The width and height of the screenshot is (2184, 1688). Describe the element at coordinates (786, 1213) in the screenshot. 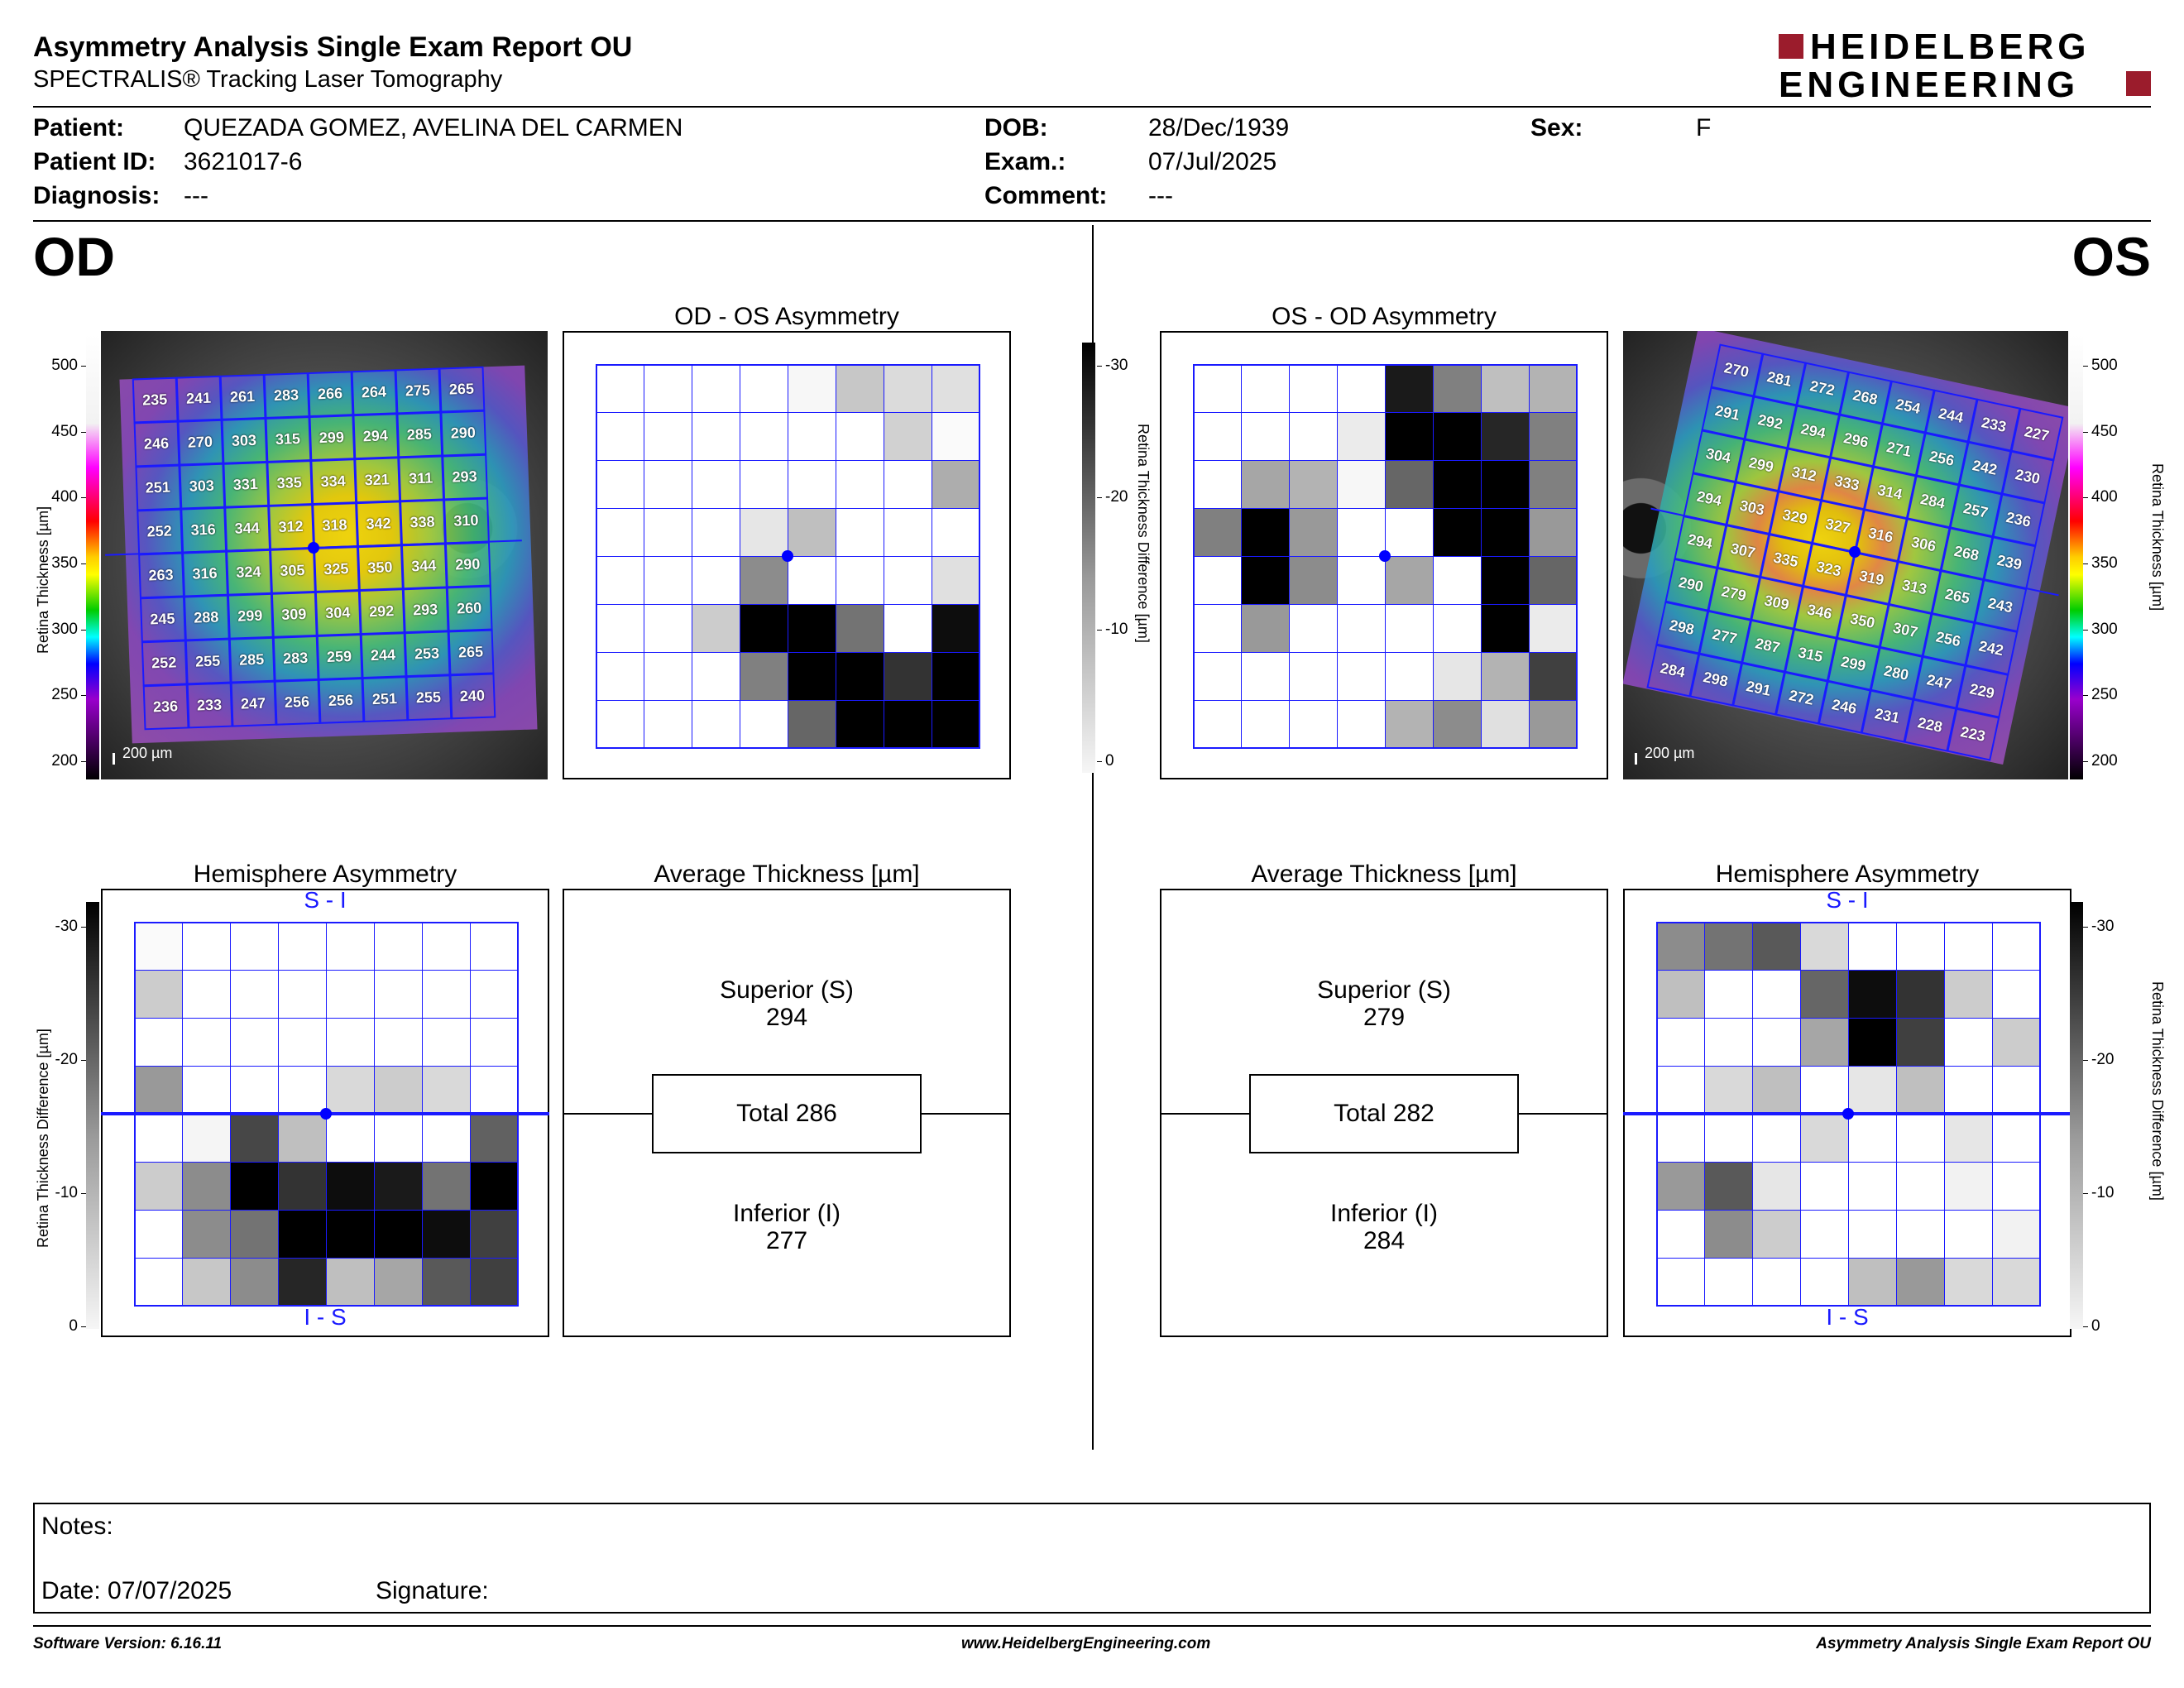

I see `od-inferior-label: Inferior (I)` at that location.